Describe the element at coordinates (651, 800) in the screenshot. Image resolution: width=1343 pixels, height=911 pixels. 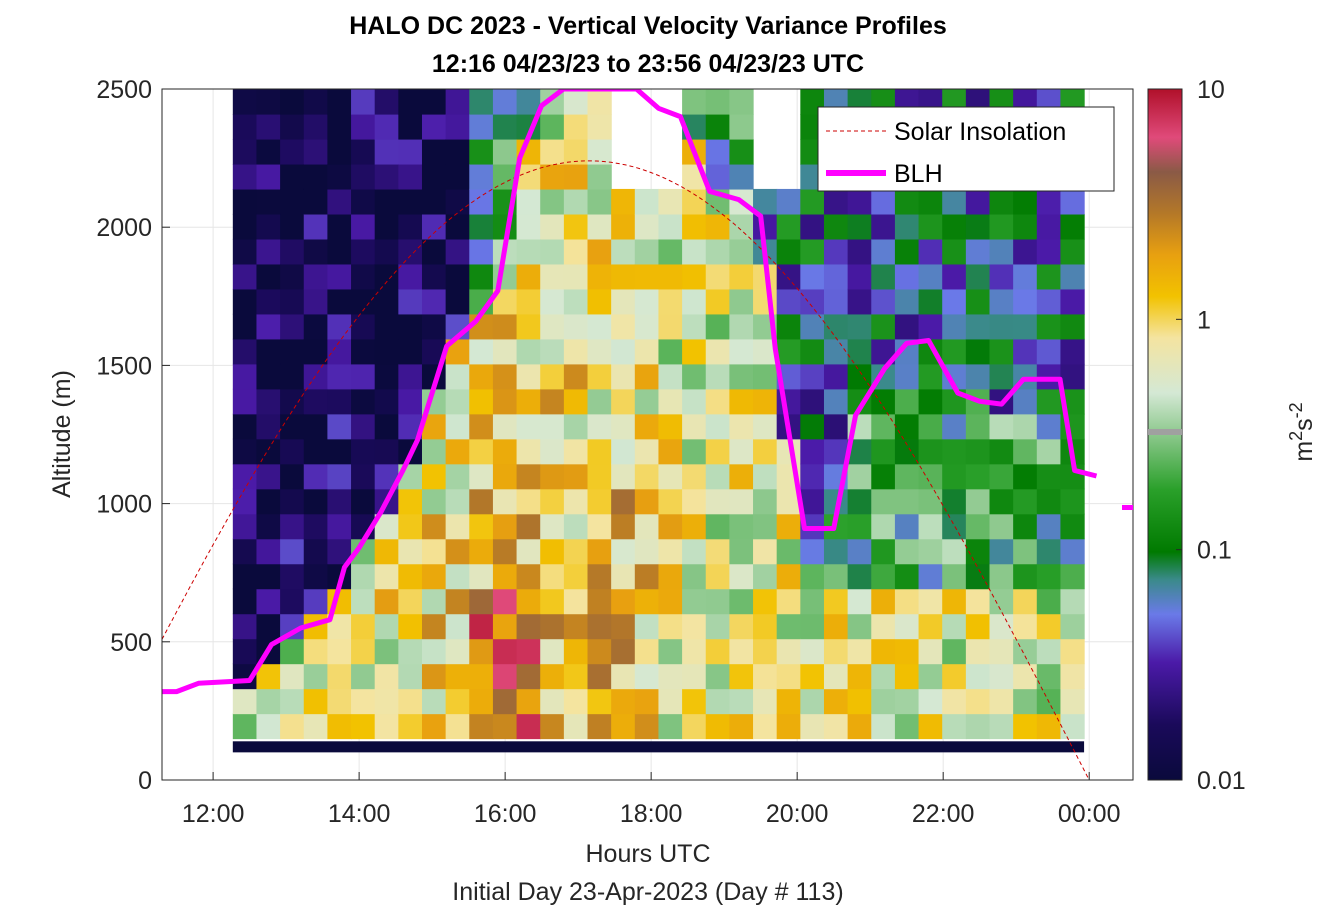
I see `x-axis-ticks: 12:00 14:00 16:00 18:00 20:00 22:00 00:00` at that location.